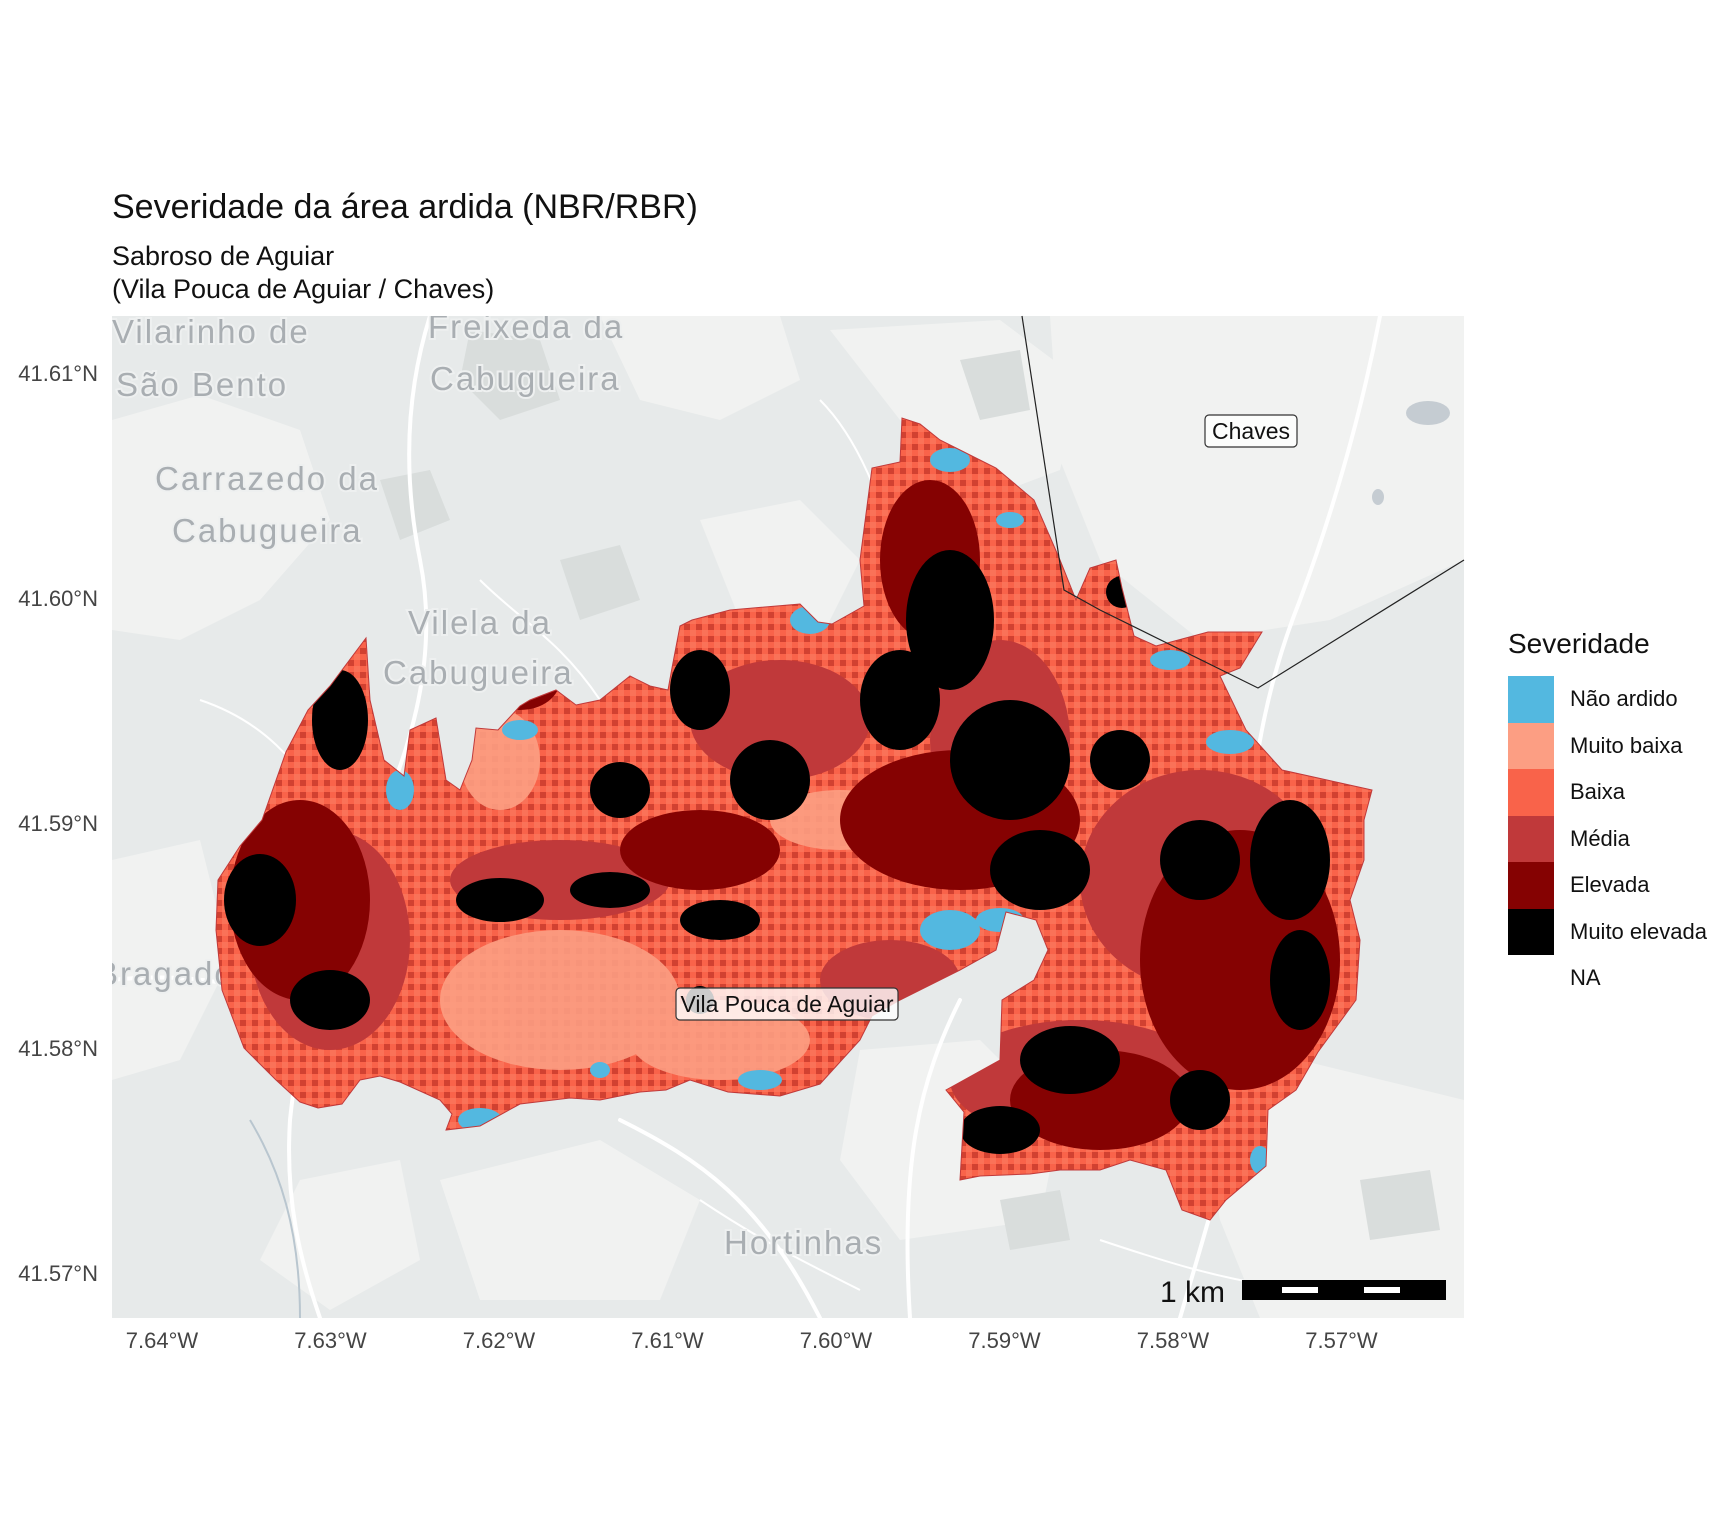 The width and height of the screenshot is (1728, 1536). What do you see at coordinates (1579, 643) in the screenshot?
I see `legend-title: Severidade` at bounding box center [1579, 643].